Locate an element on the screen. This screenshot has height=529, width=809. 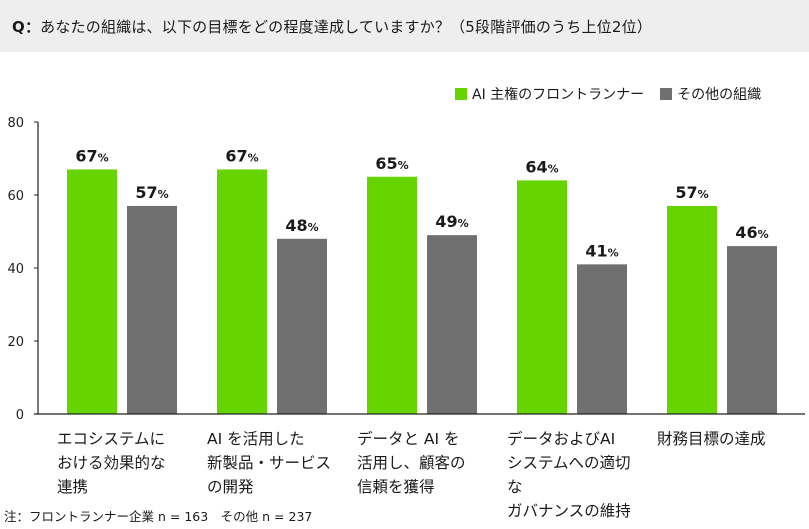
category-label-line: データと AI を is located at coordinates (408, 439).